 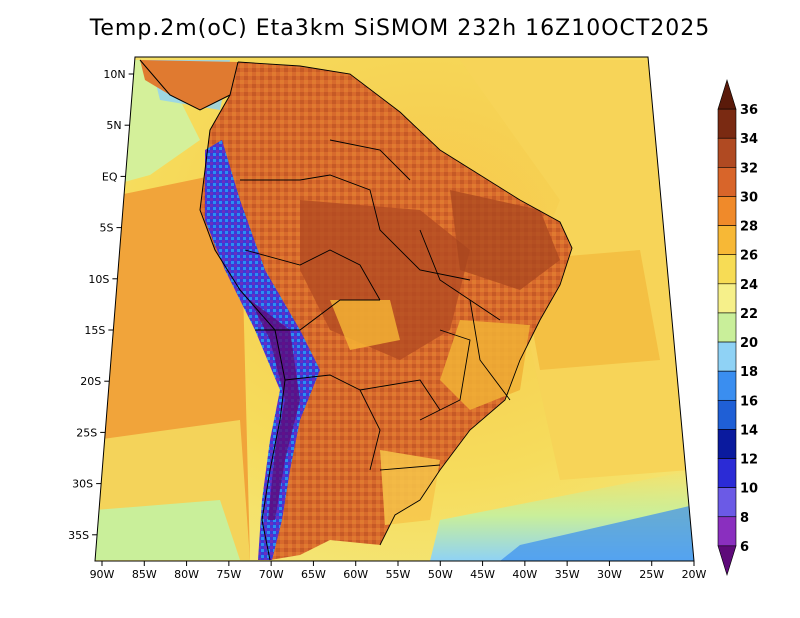 I want to click on colorbar-label: 34, so click(x=749, y=139).